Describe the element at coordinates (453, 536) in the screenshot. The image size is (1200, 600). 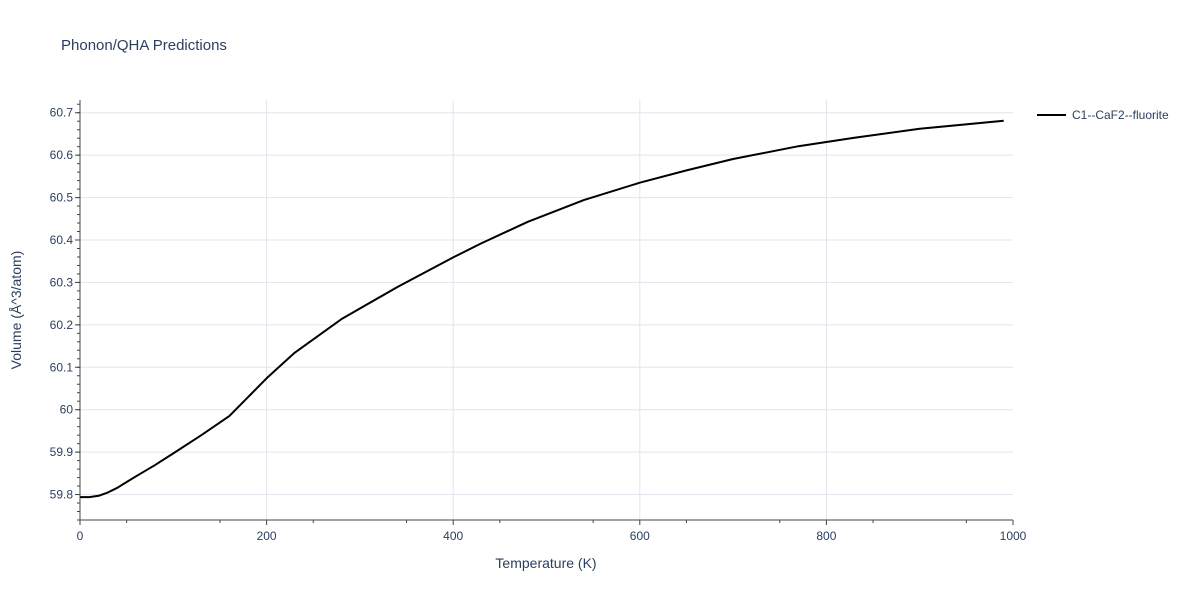
I see `x-tick-label: 400` at that location.